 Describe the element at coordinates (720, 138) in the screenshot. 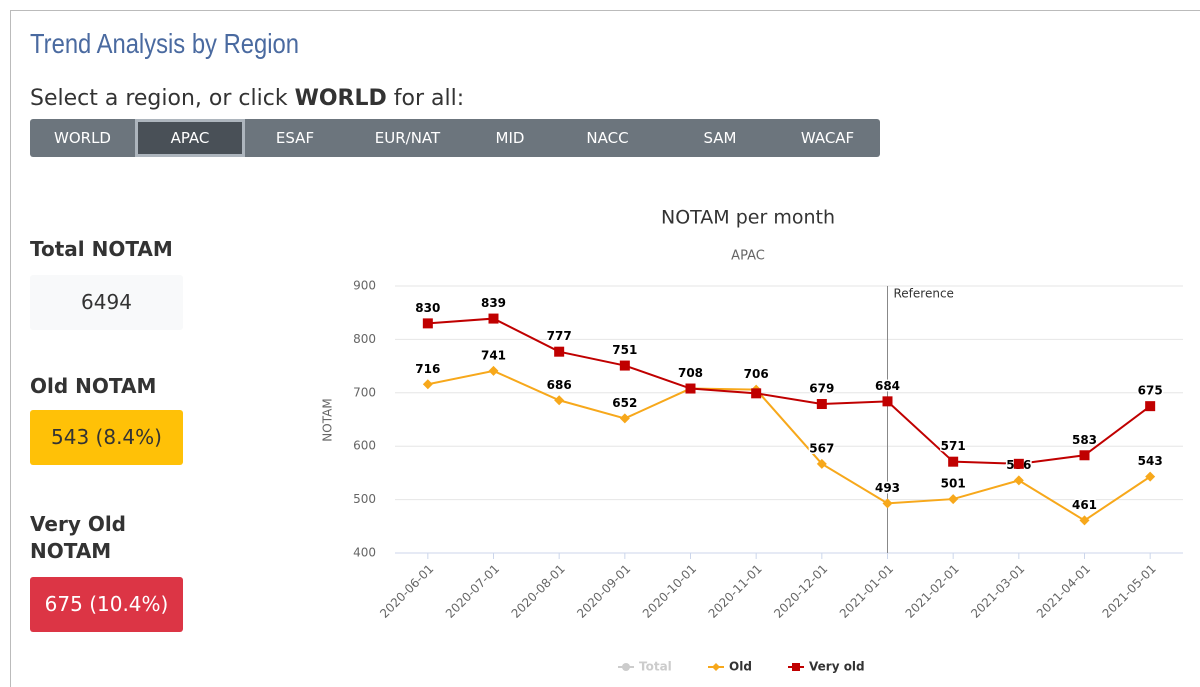

I see `region-tab: SAM` at that location.